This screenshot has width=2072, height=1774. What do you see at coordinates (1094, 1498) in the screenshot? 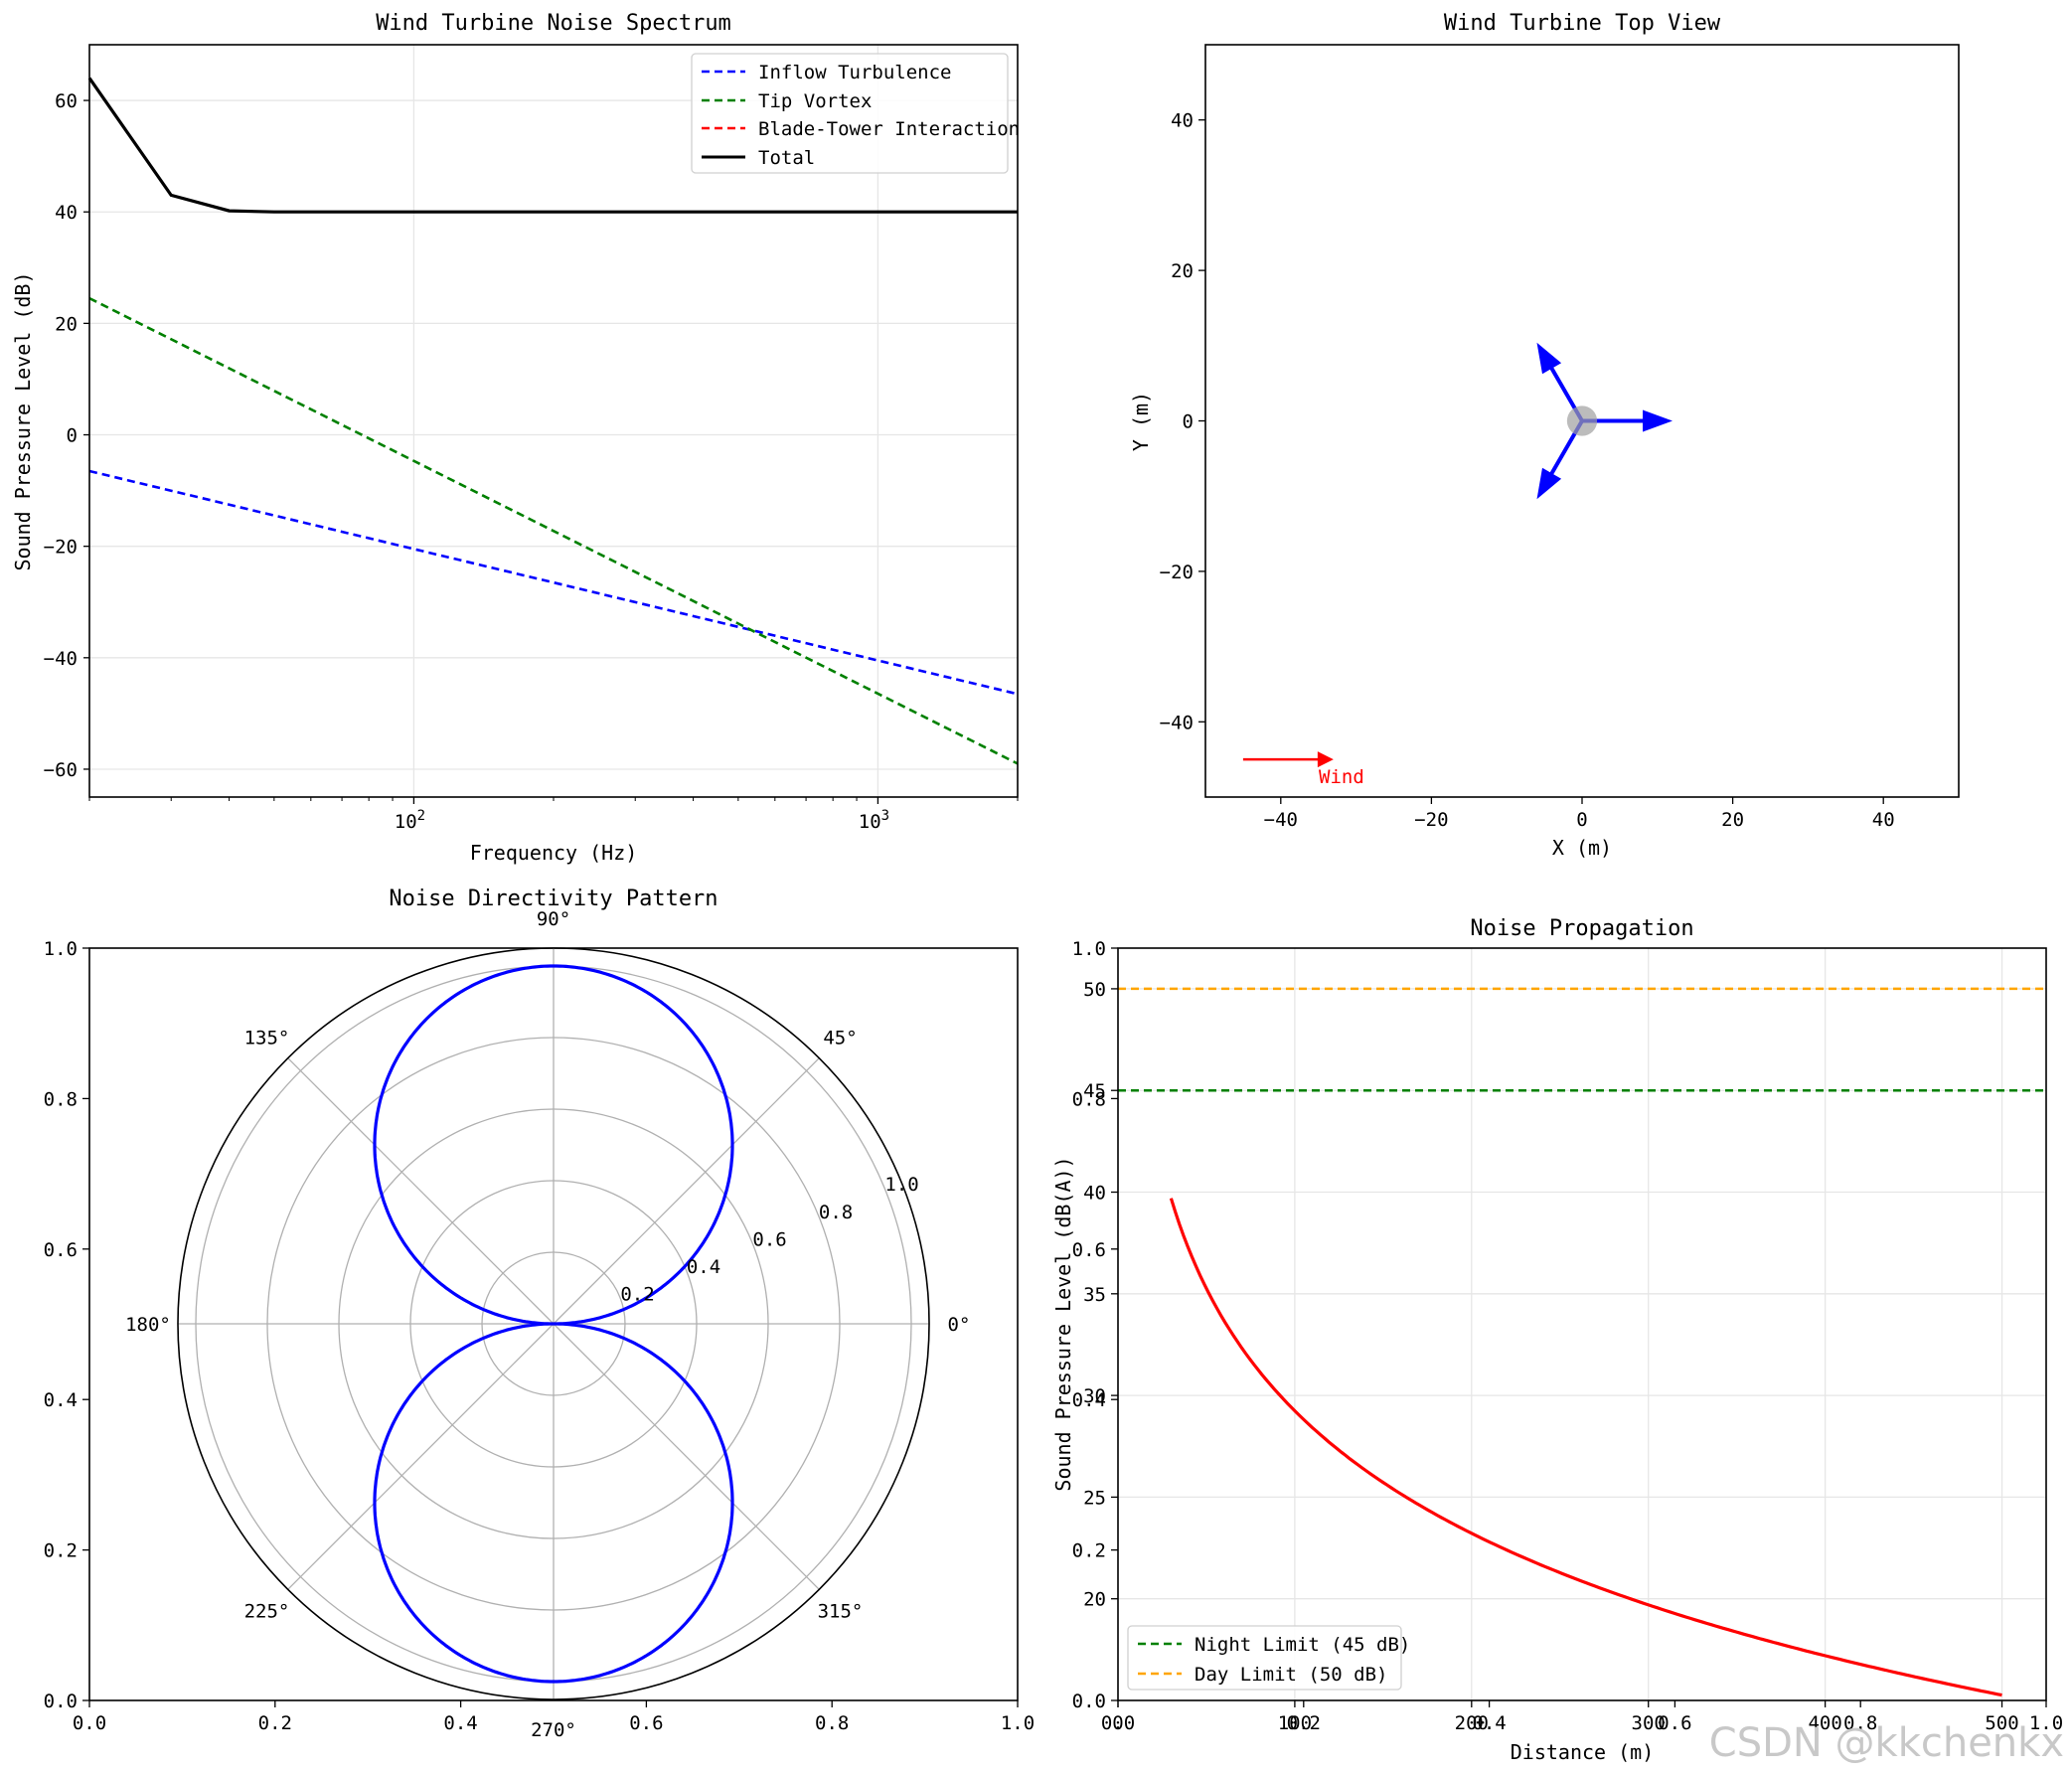
I see `propagation-ytick-label: 25` at bounding box center [1094, 1498].